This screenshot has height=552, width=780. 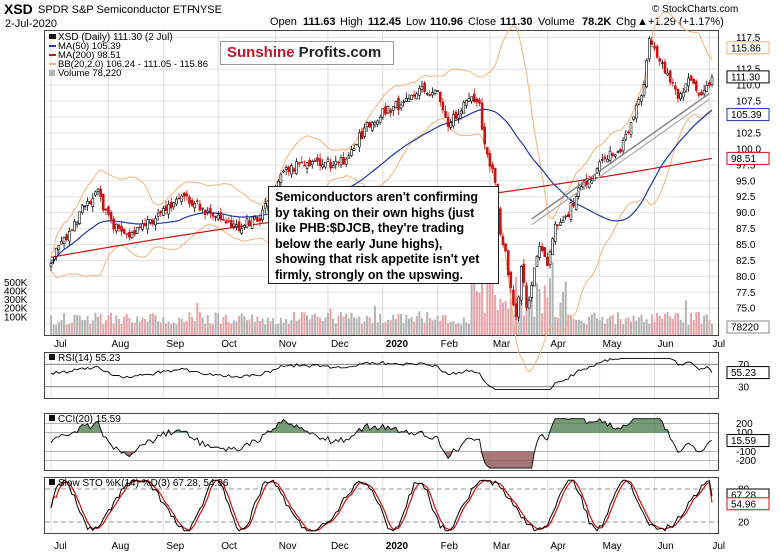 I want to click on trendline-channel, so click(x=620, y=159).